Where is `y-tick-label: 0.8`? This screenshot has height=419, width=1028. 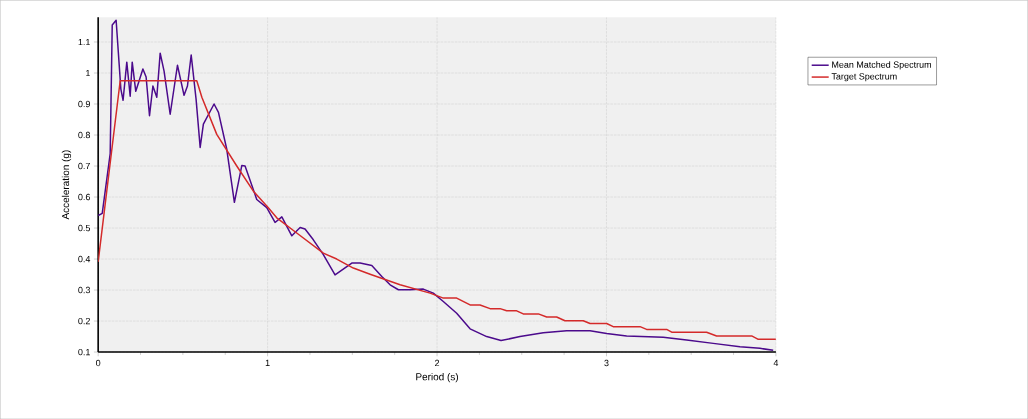 y-tick-label: 0.8 is located at coordinates (84, 135).